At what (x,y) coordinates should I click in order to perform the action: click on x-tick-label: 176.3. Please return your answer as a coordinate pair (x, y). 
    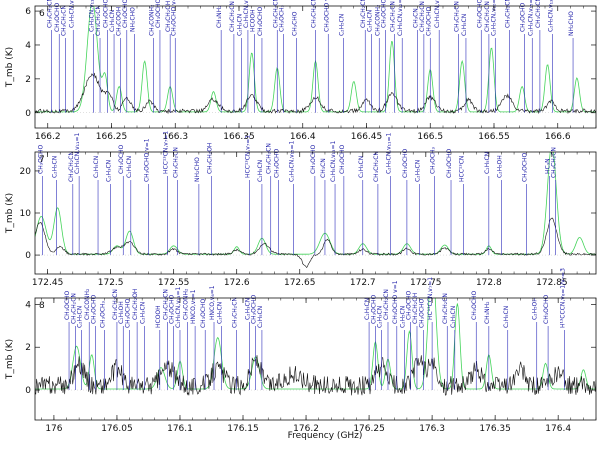
    Looking at the image, I should click on (432, 429).